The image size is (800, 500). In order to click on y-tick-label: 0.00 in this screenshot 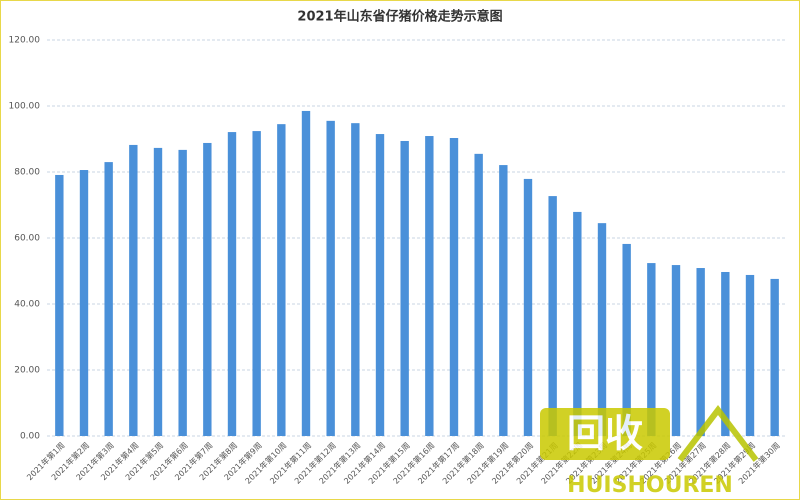, I will do `click(30, 437)`.